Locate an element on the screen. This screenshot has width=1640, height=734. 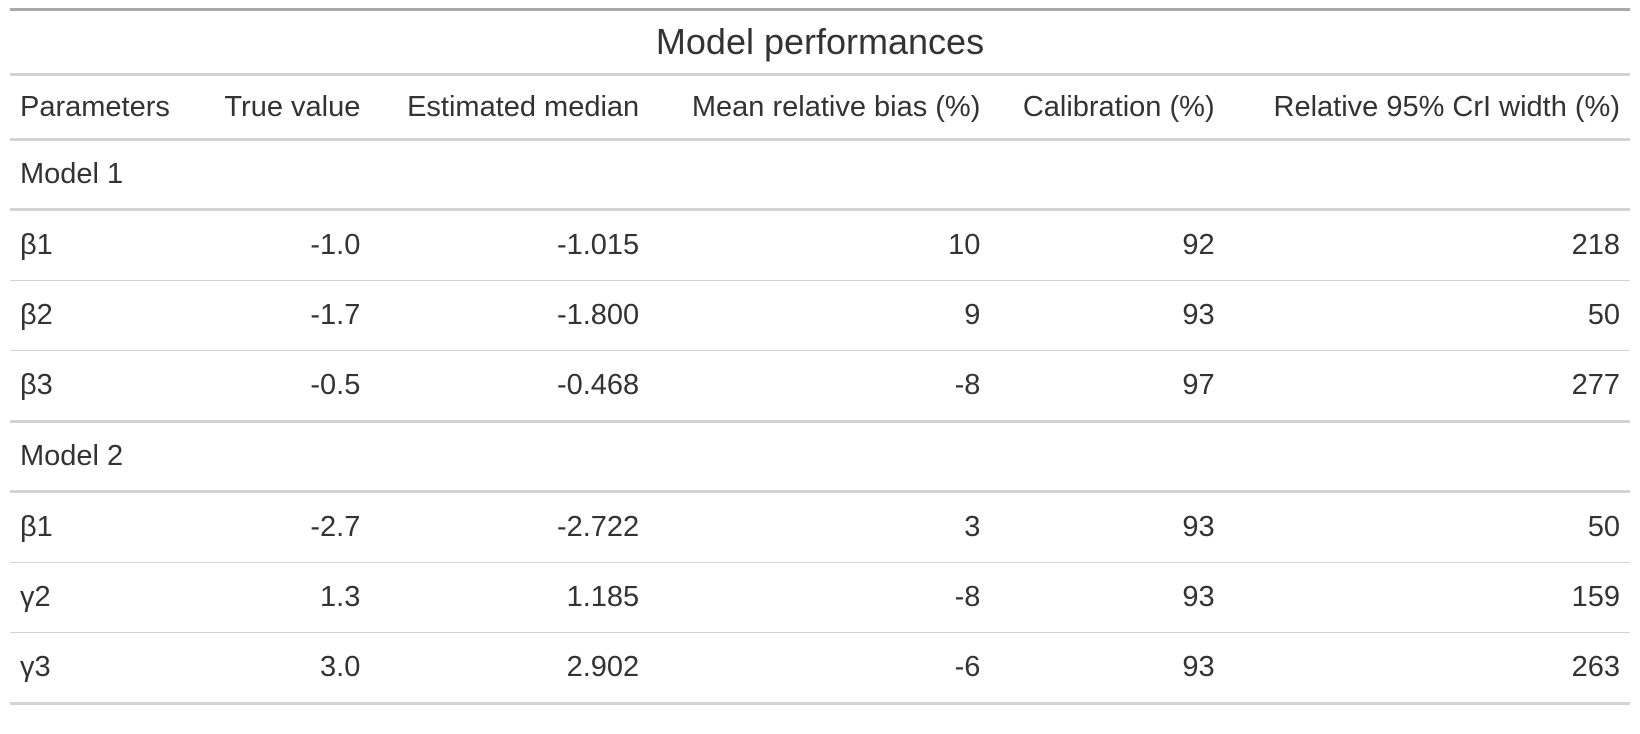
group-label: Model 2 is located at coordinates (820, 457).